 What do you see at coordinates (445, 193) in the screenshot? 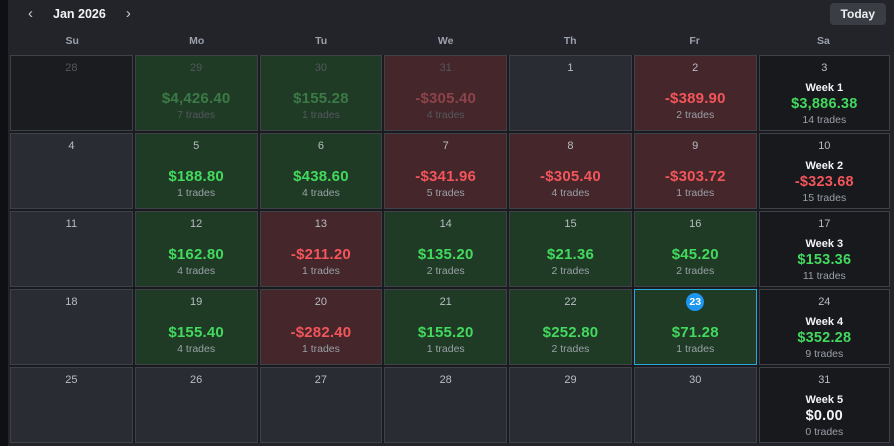
I see `day-trades-count: 5 trades` at bounding box center [445, 193].